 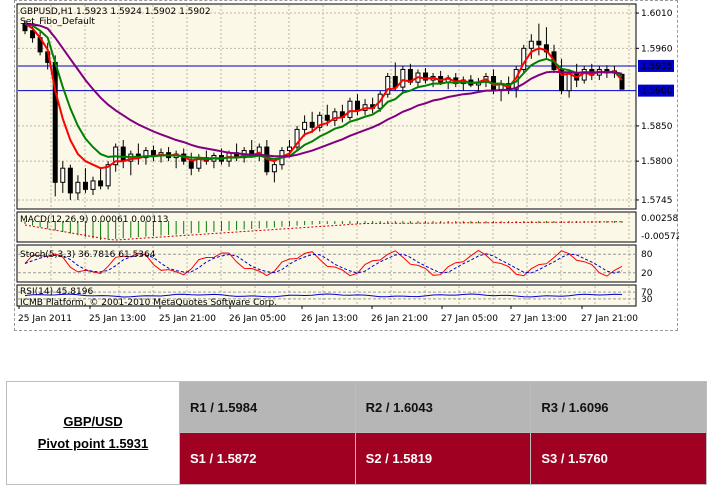 I want to click on time-axis-label: 25 Jan 13:00, so click(x=117, y=319).